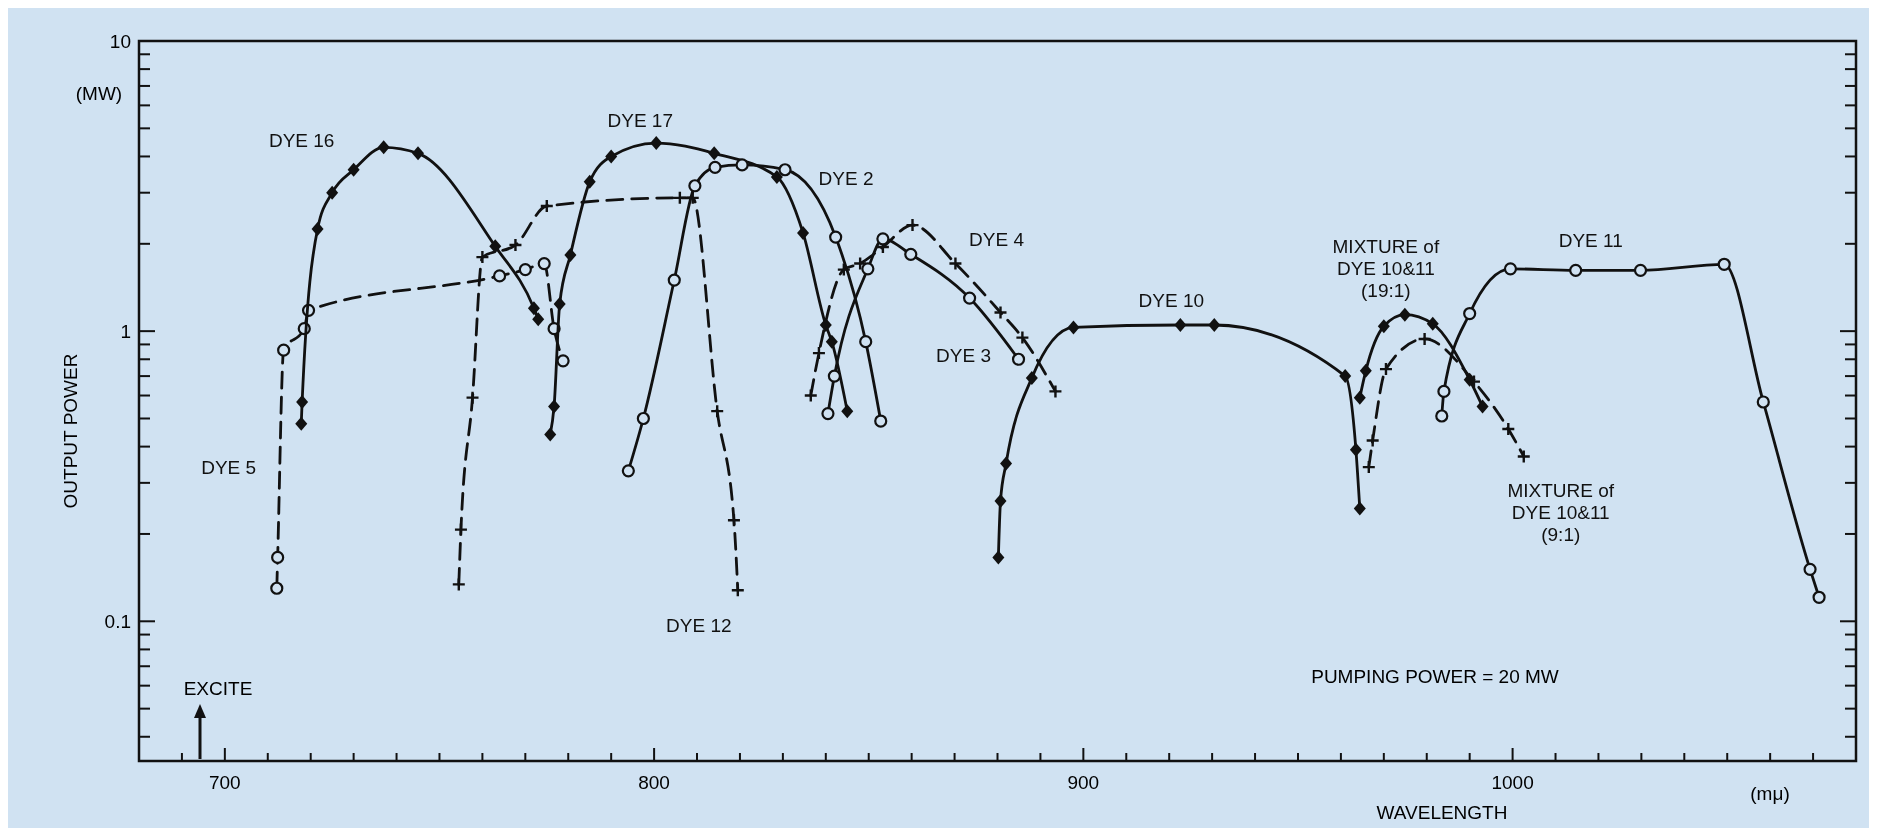 The height and width of the screenshot is (836, 1877). What do you see at coordinates (846, 179) in the screenshot?
I see `series-label: DYE 2` at bounding box center [846, 179].